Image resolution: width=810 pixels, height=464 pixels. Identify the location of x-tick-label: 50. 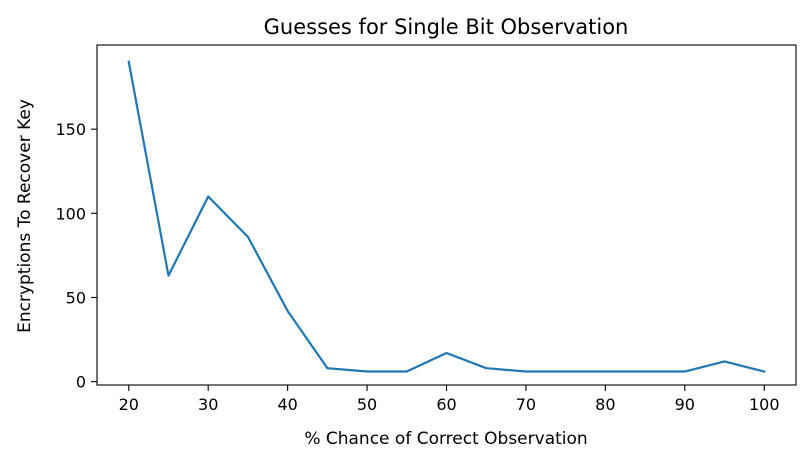
(367, 404).